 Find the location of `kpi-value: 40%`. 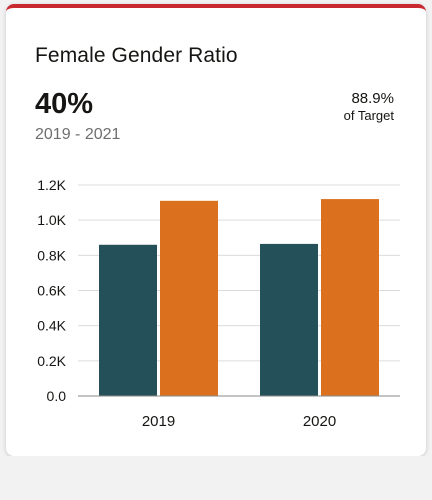

kpi-value: 40% is located at coordinates (64, 104).